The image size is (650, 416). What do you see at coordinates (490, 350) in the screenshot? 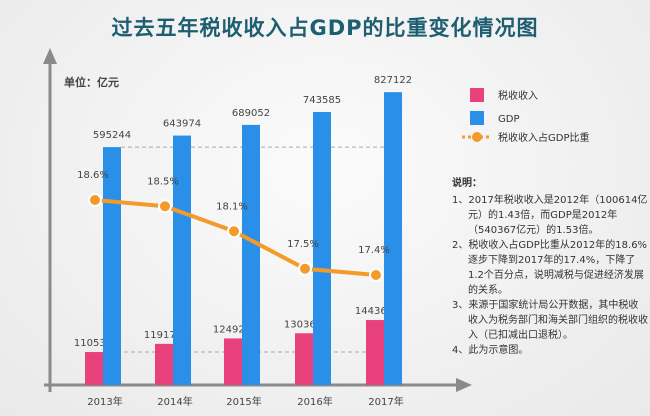
I see `note-item: 4、此为示意图。` at bounding box center [490, 350].